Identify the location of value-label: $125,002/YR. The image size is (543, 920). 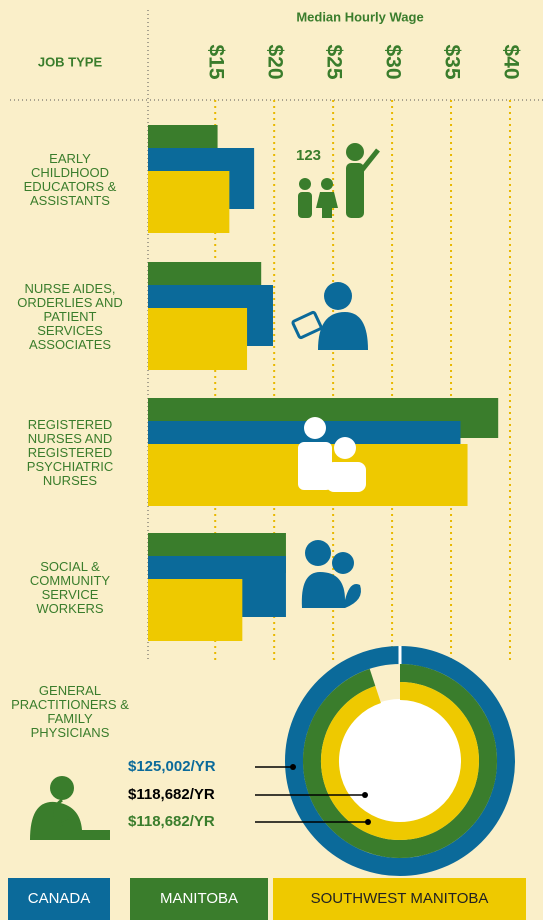
(172, 766).